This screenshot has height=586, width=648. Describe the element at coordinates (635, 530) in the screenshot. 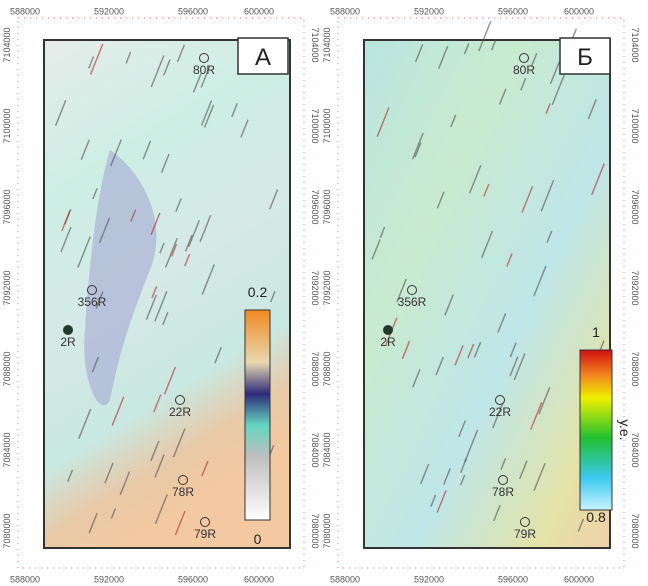

I see `y-tick-label: 7080000` at that location.